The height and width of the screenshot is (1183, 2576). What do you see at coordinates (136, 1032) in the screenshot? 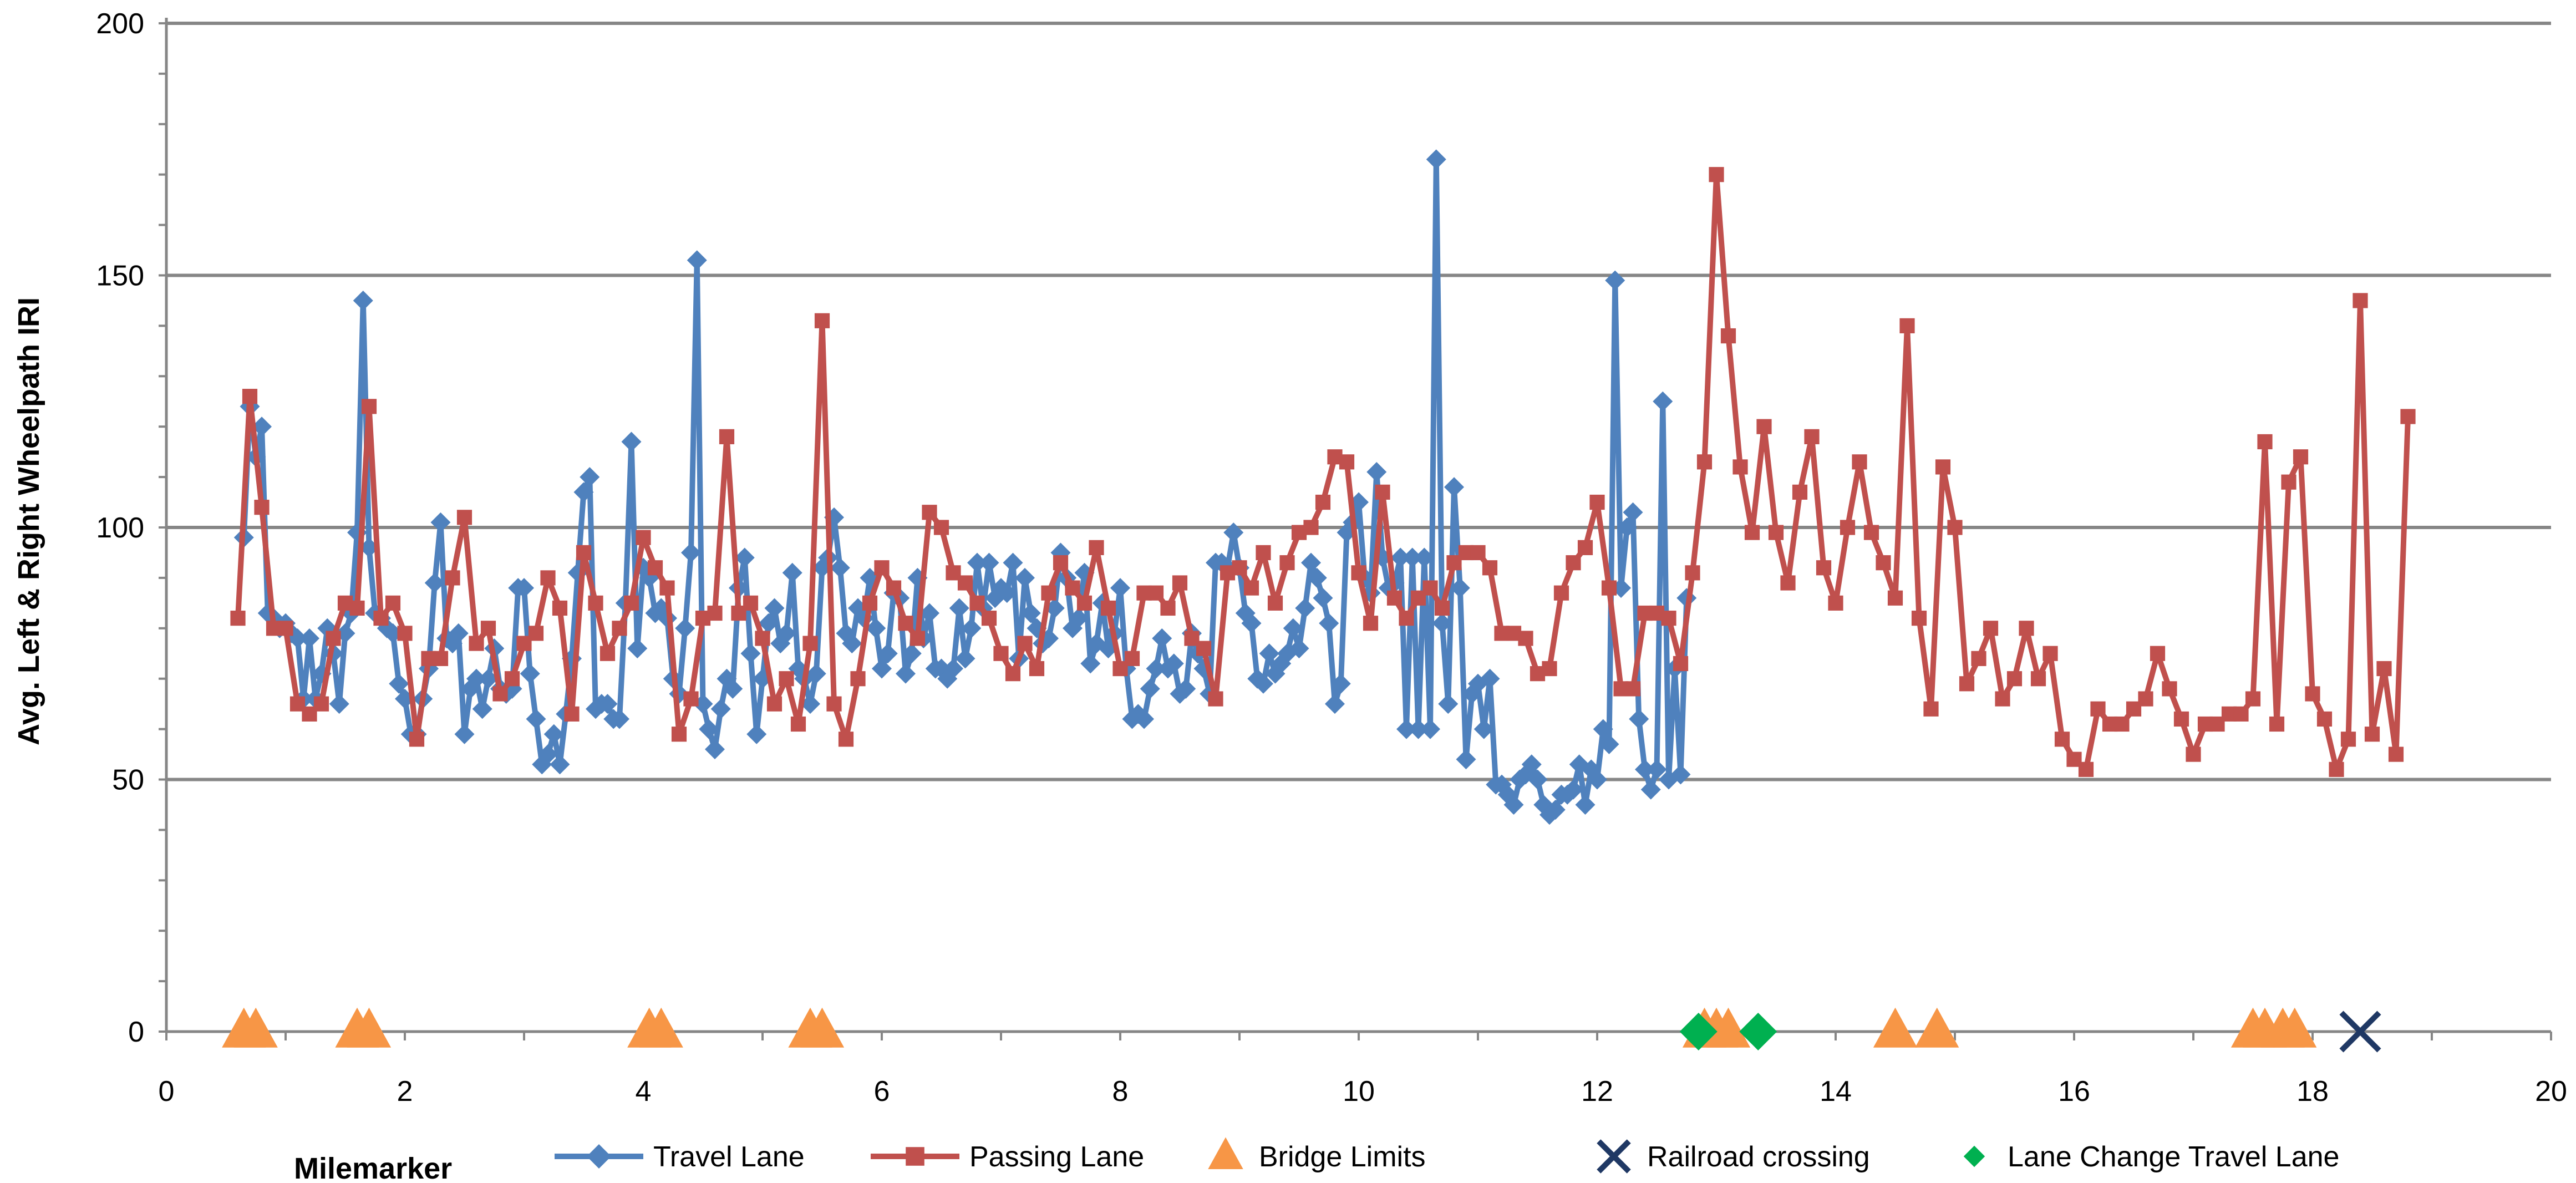
I see `y-tick-label: 0` at bounding box center [136, 1032].